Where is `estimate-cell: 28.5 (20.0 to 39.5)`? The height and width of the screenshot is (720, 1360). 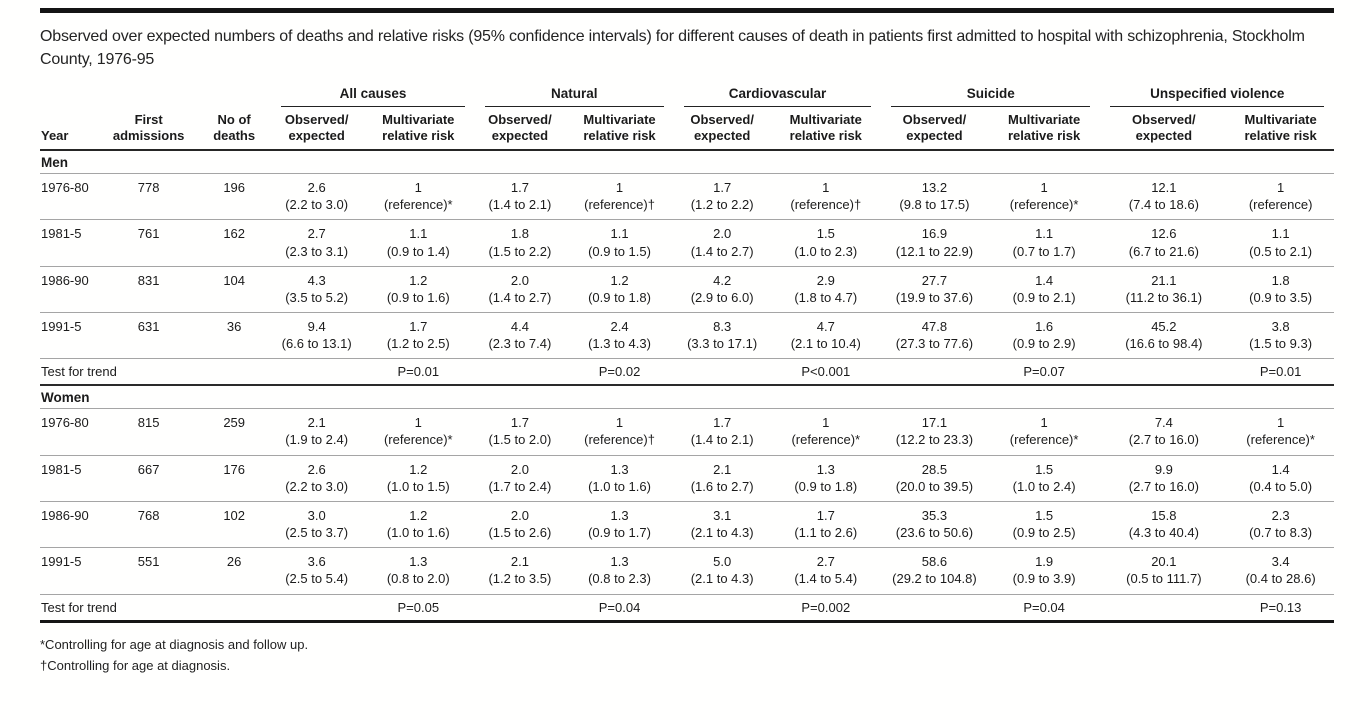
estimate-cell: 28.5 (20.0 to 39.5) is located at coordinates (934, 478).